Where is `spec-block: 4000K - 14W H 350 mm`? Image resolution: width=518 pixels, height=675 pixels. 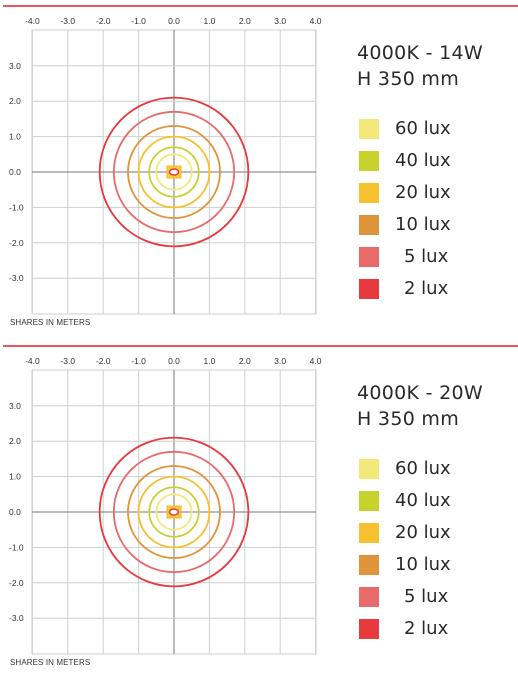
spec-block: 4000K - 14W H 350 mm is located at coordinates (420, 66).